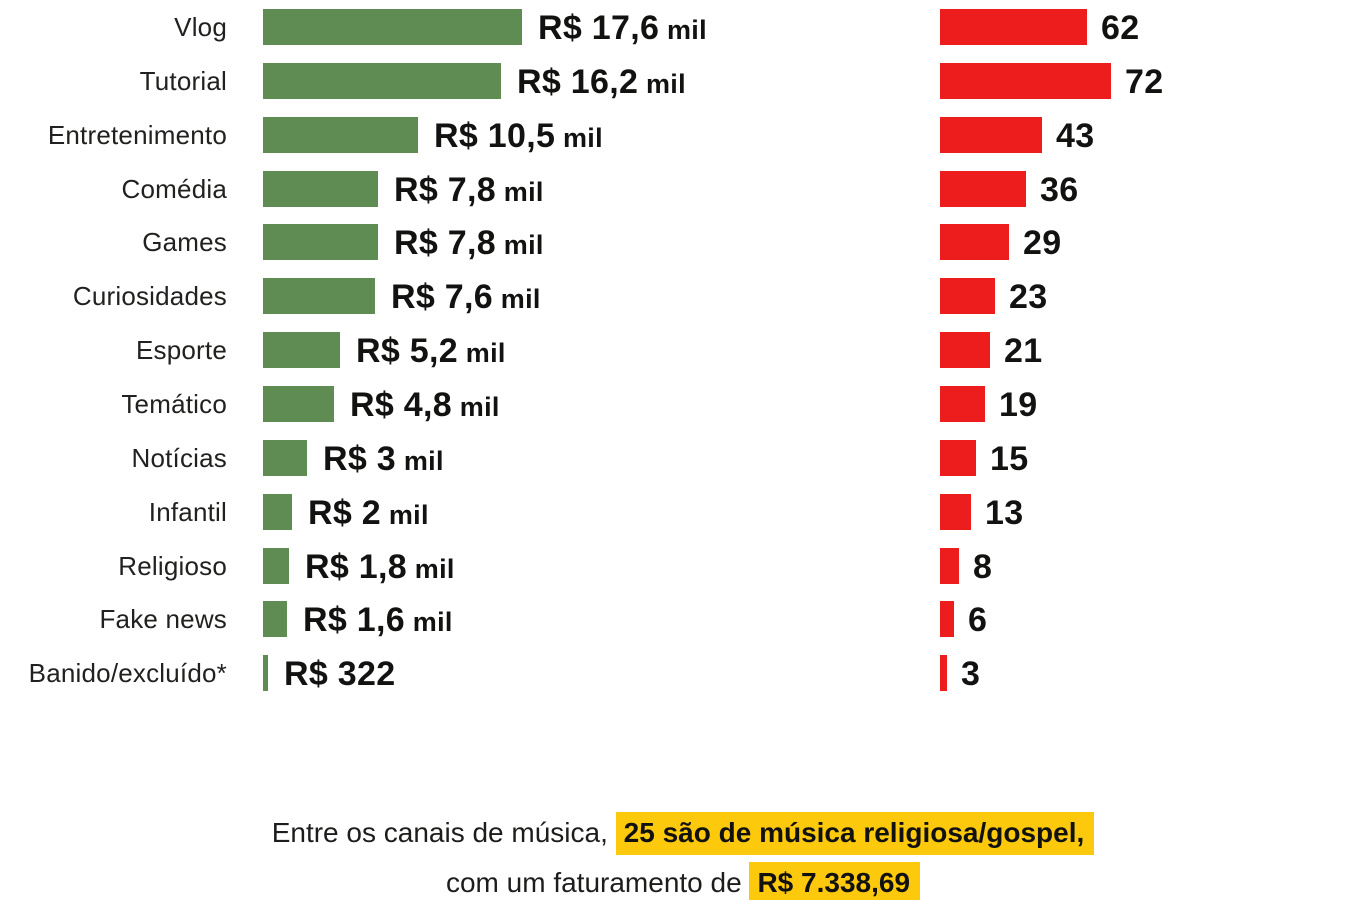  What do you see at coordinates (683, 297) in the screenshot?
I see `chart-row: Curiosidades R$ 7,6 mil 23` at bounding box center [683, 297].